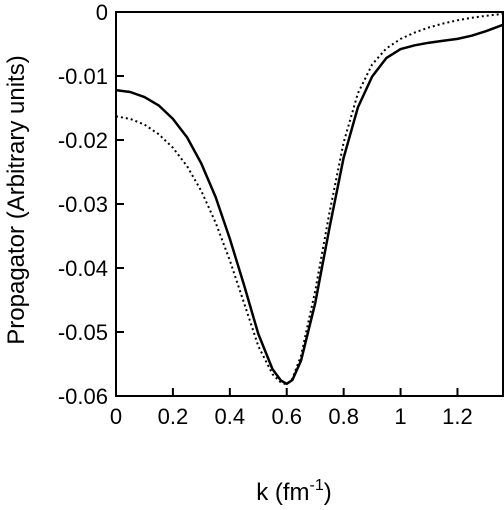  What do you see at coordinates (294, 491) in the screenshot?
I see `x-axis-title: k (fm-1)` at bounding box center [294, 491].